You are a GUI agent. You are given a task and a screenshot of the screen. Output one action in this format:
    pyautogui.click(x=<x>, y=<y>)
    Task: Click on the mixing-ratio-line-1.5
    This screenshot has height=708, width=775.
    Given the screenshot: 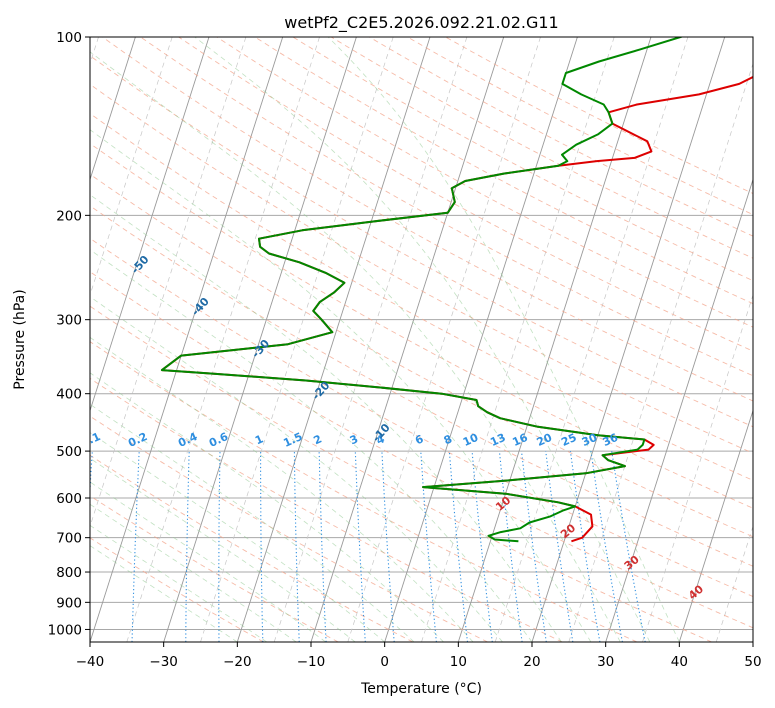 What is the action you would take?
    pyautogui.click(x=296, y=546)
    